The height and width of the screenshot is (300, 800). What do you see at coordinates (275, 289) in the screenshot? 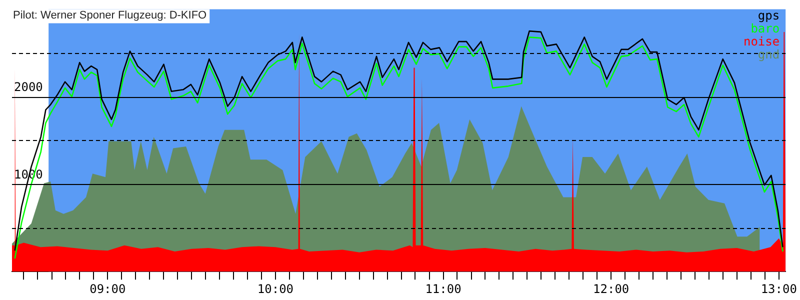
I see `x-tick-label: 10:00` at bounding box center [275, 289].